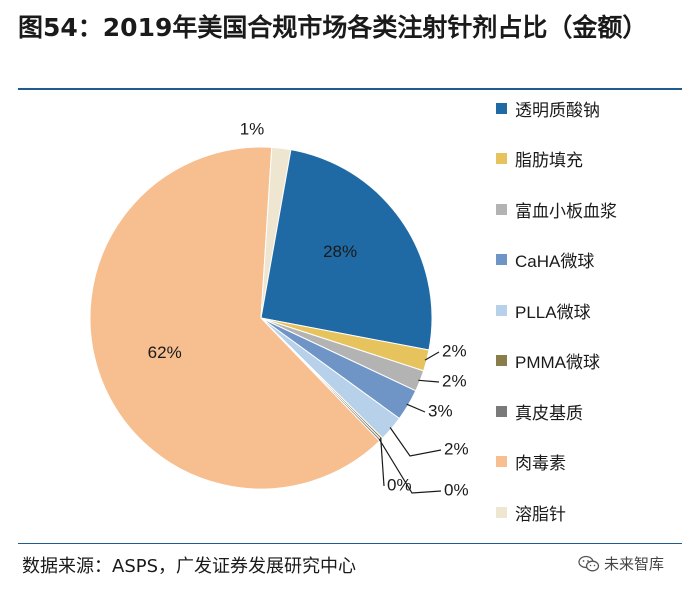 The width and height of the screenshot is (700, 598). Describe the element at coordinates (189, 566) in the screenshot. I see `source-note: 数据来源：ASPS，广发证券发展研究中心` at that location.